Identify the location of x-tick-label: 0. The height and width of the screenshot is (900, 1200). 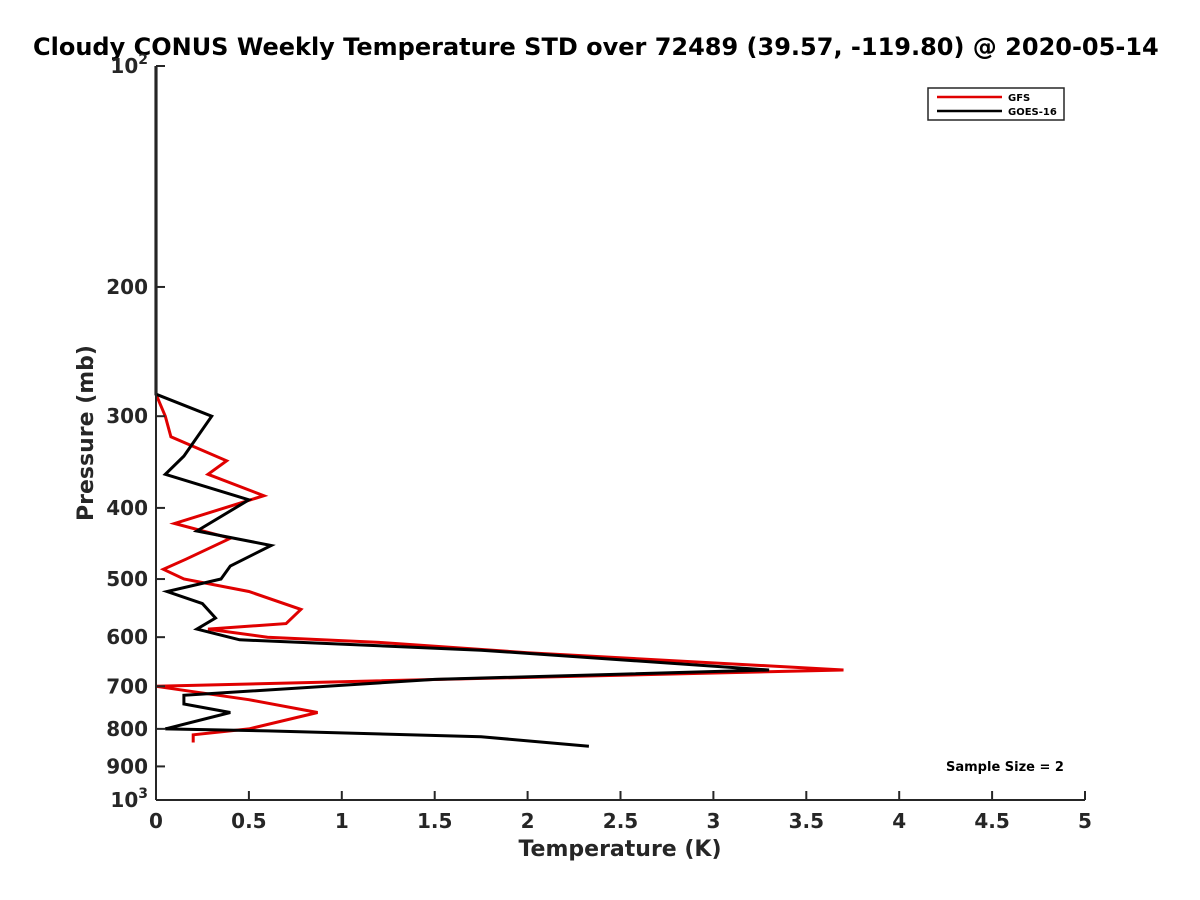
(156, 821).